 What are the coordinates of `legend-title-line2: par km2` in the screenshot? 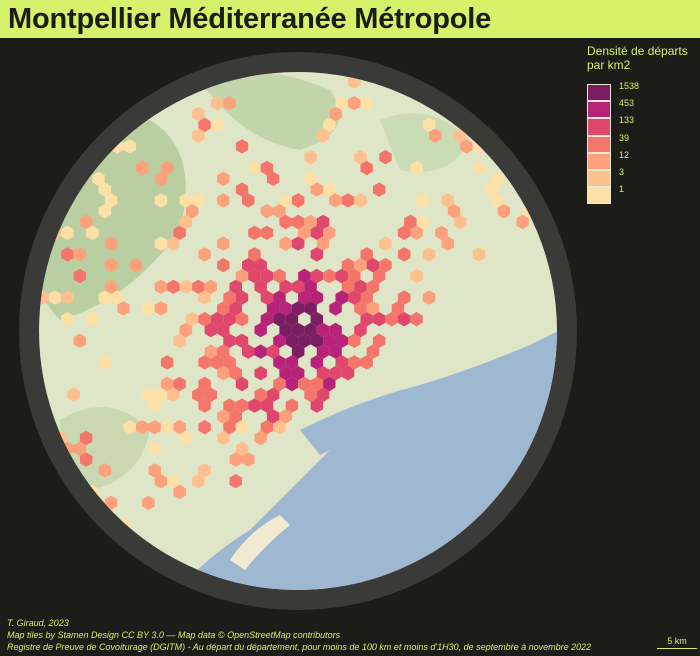 It's located at (609, 65).